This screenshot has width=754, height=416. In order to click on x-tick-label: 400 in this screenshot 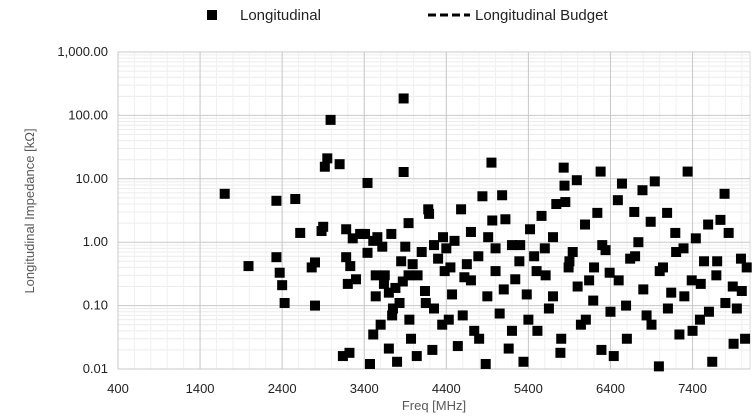, I will do `click(118, 388)`.